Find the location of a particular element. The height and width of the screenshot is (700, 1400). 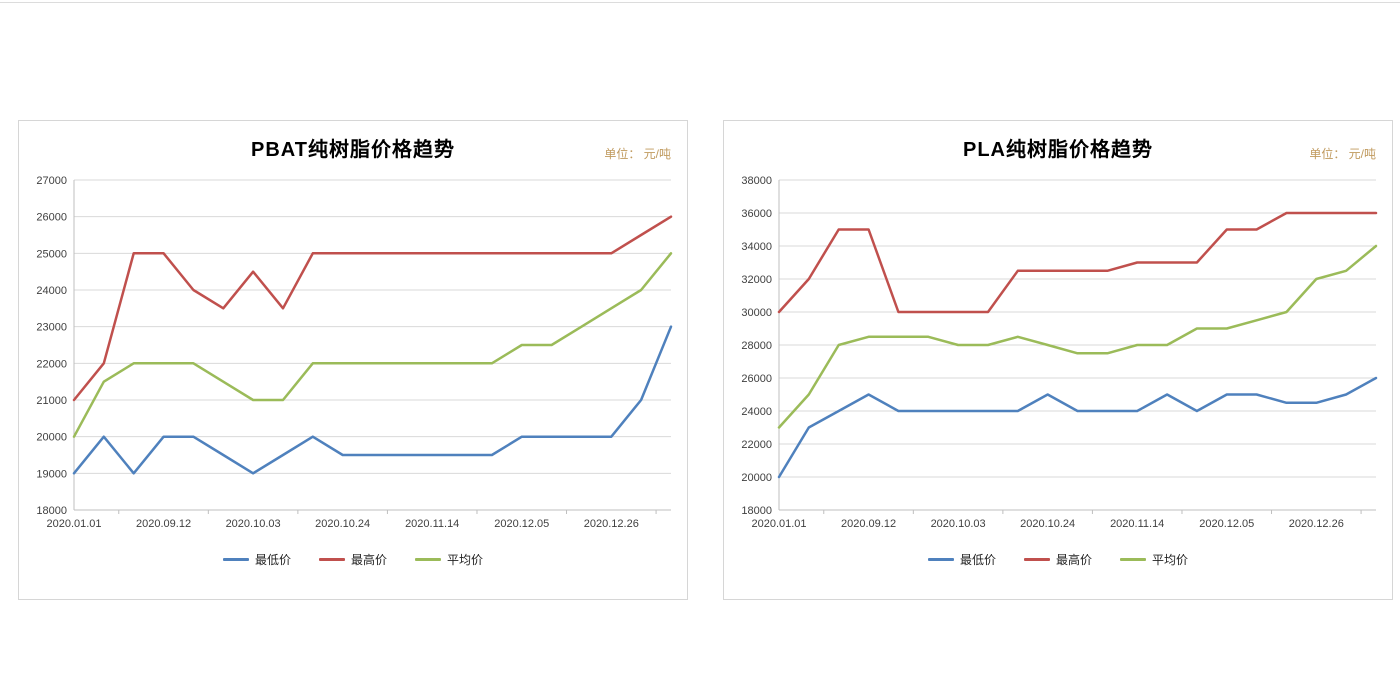

svg-text: 34000 is located at coordinates (756, 247).